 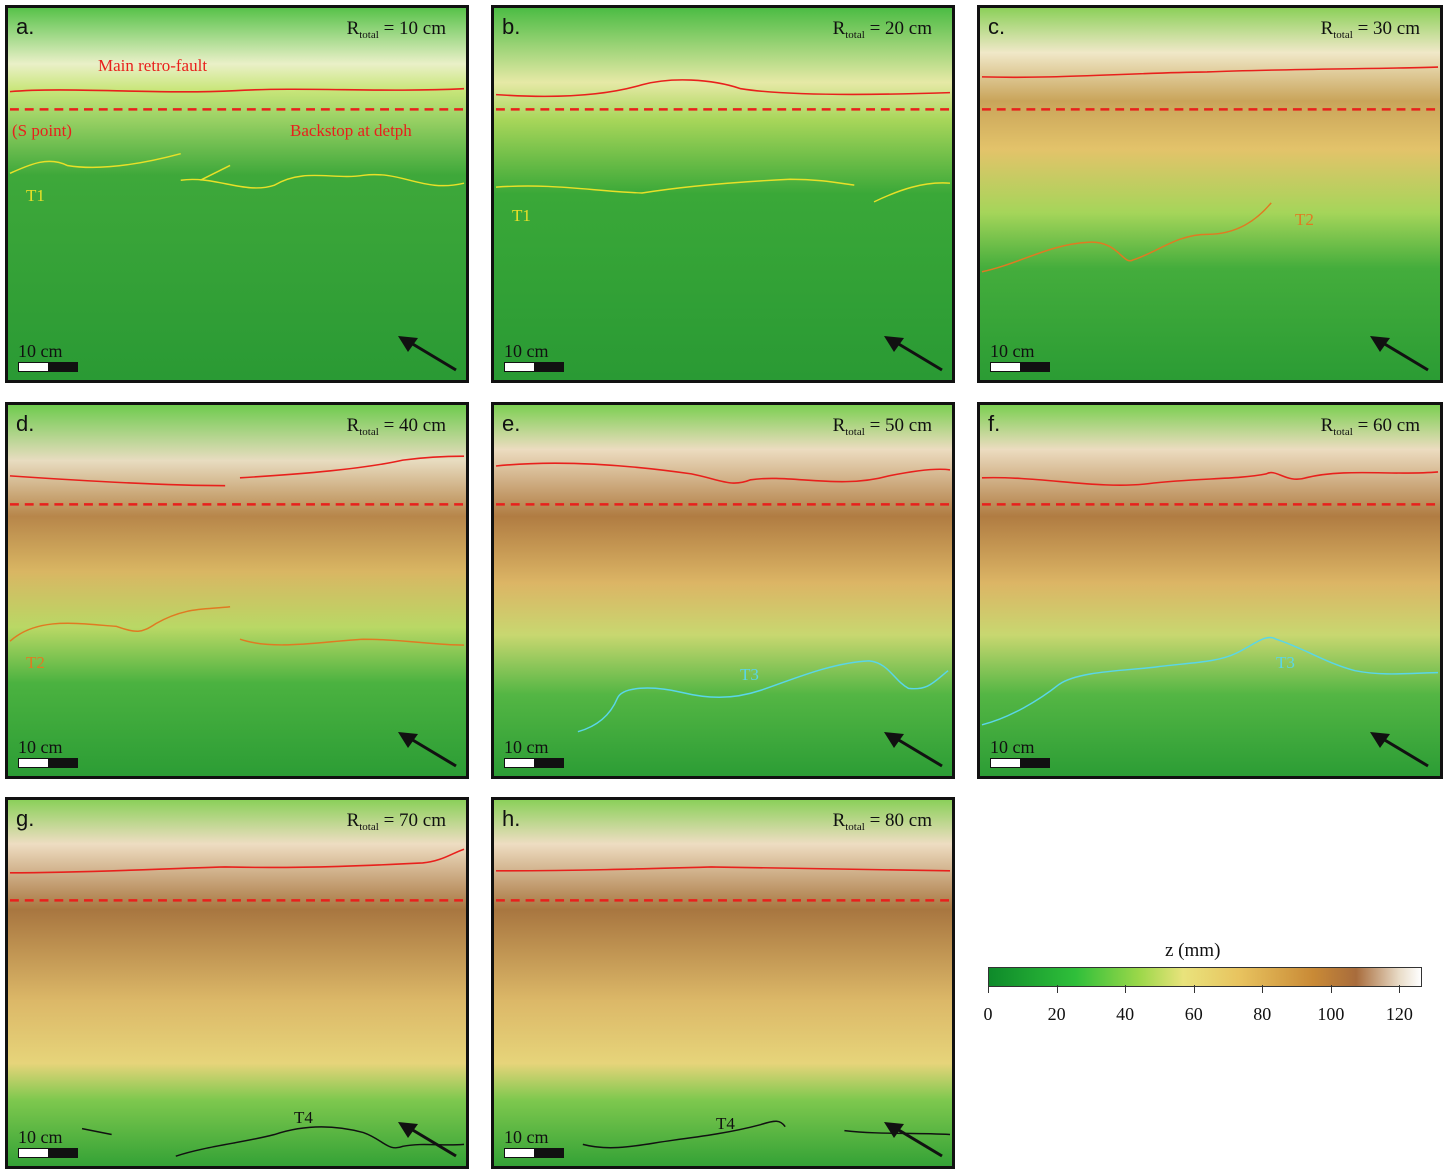 What do you see at coordinates (988, 1014) in the screenshot?
I see `colorbar-tick-label: 0` at bounding box center [988, 1014].